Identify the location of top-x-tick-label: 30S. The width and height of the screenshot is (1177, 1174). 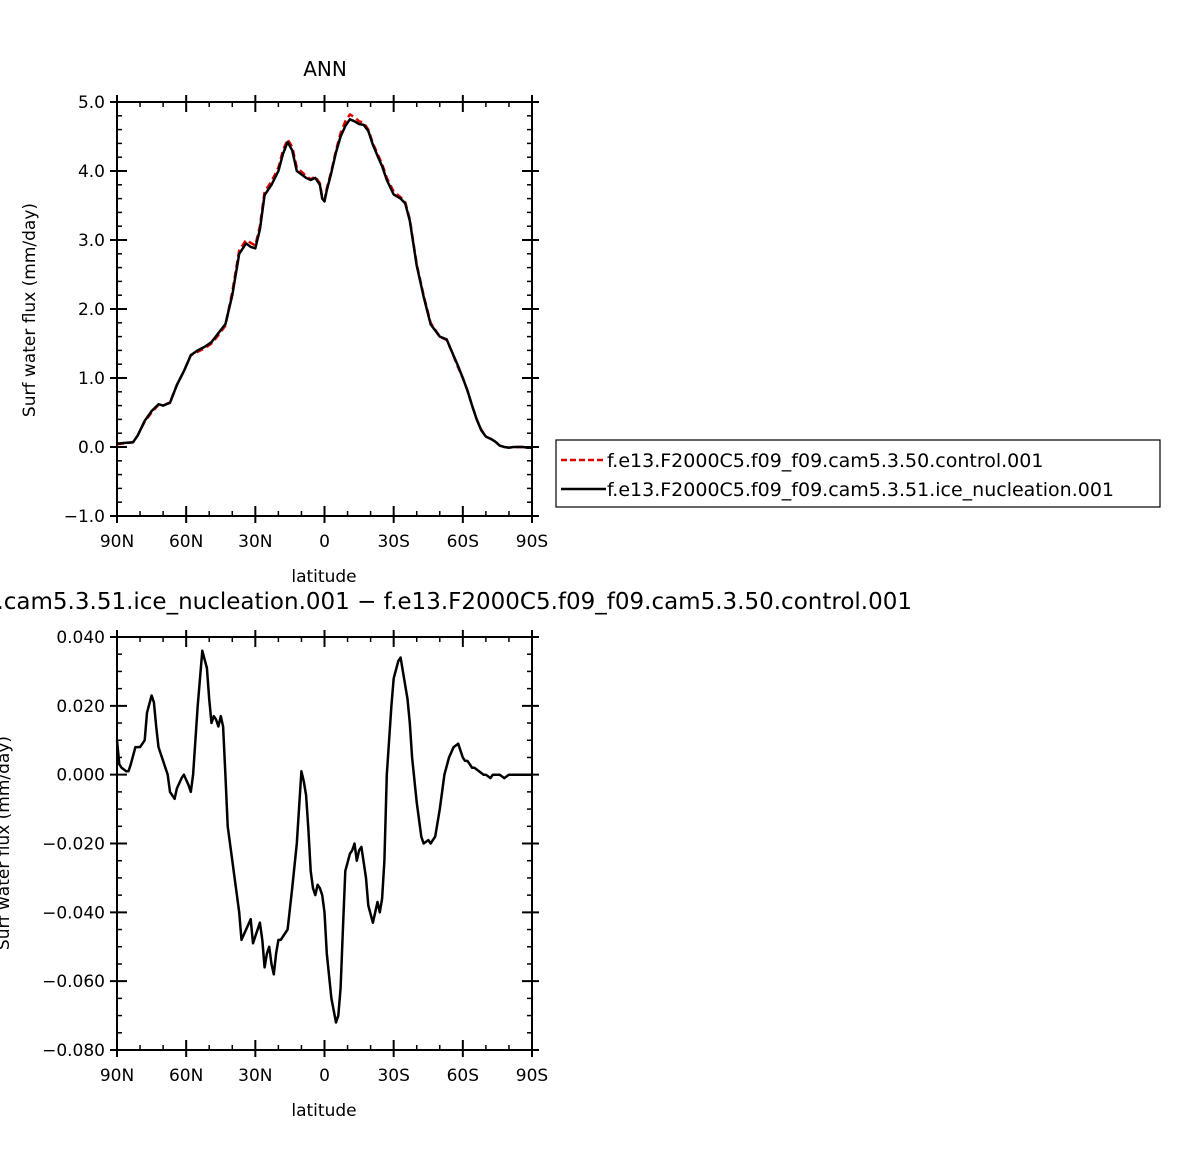
(393, 542).